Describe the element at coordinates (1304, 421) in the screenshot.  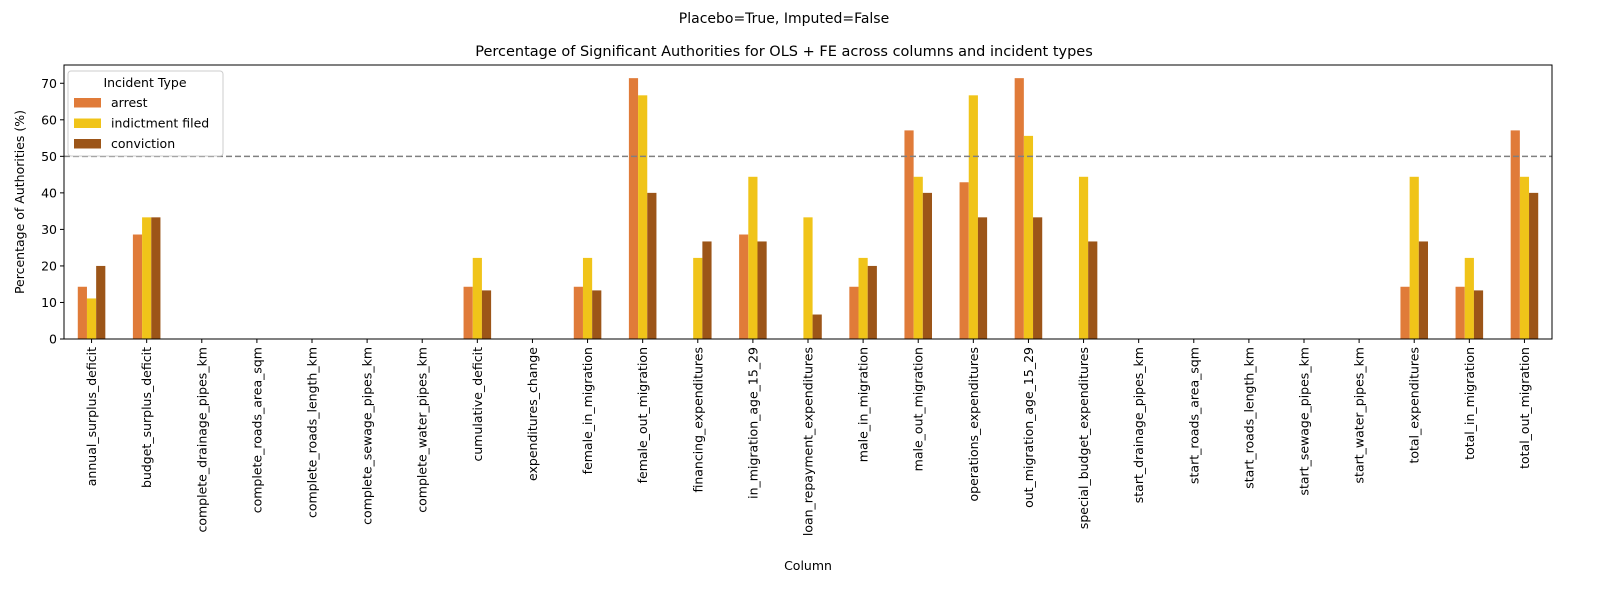
I see `x-tick-label: start_sewage_pipes_km` at that location.